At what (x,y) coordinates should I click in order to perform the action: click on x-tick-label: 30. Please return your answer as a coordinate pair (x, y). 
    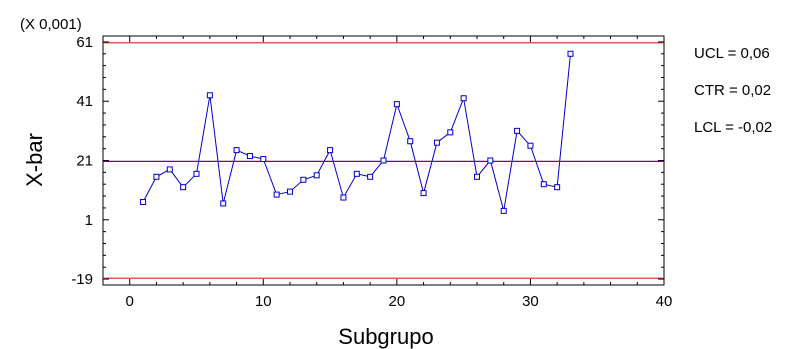
    Looking at the image, I should click on (530, 301).